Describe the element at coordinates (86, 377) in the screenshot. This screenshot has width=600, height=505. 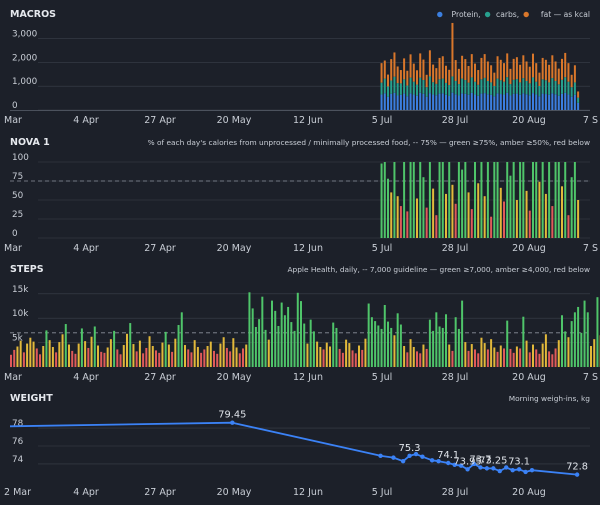
I see `steps-x-tick-label: 4 Apr` at that location.